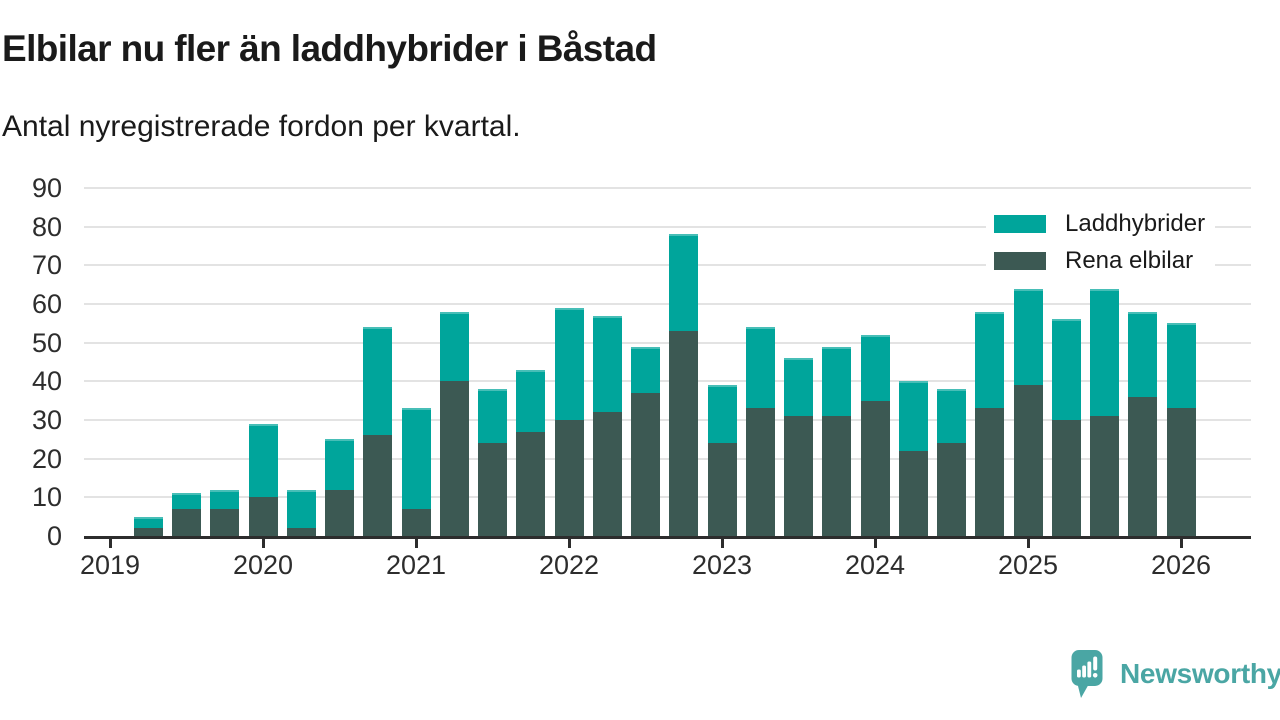 Image resolution: width=1280 pixels, height=720 pixels. I want to click on legend-item-1: Rena elbilar, so click(1099, 261).